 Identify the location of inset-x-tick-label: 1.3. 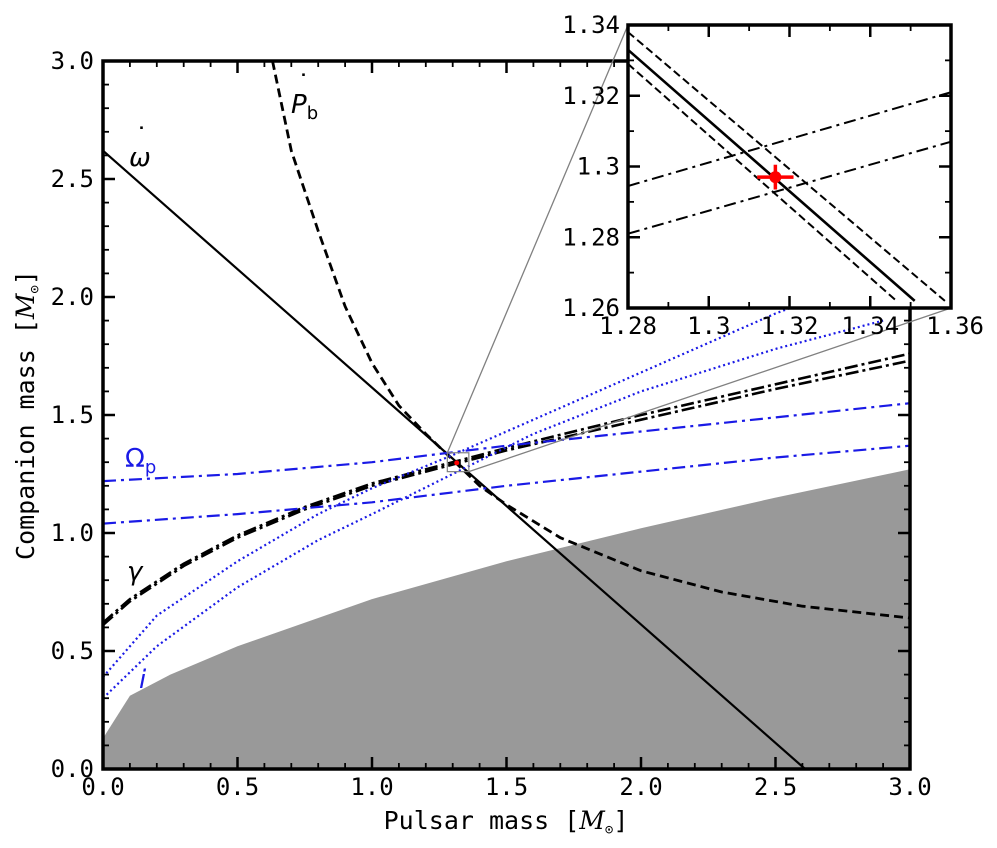
(708, 326).